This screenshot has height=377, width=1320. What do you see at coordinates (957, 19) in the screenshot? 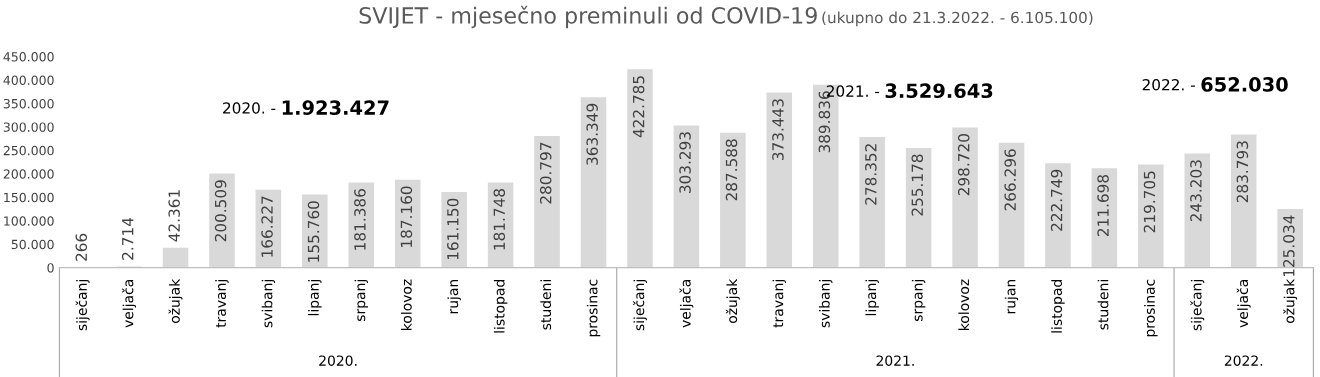
I see `chart-subtitle: (ukupno do 21.3.2022. - 6.105.100)` at bounding box center [957, 19].